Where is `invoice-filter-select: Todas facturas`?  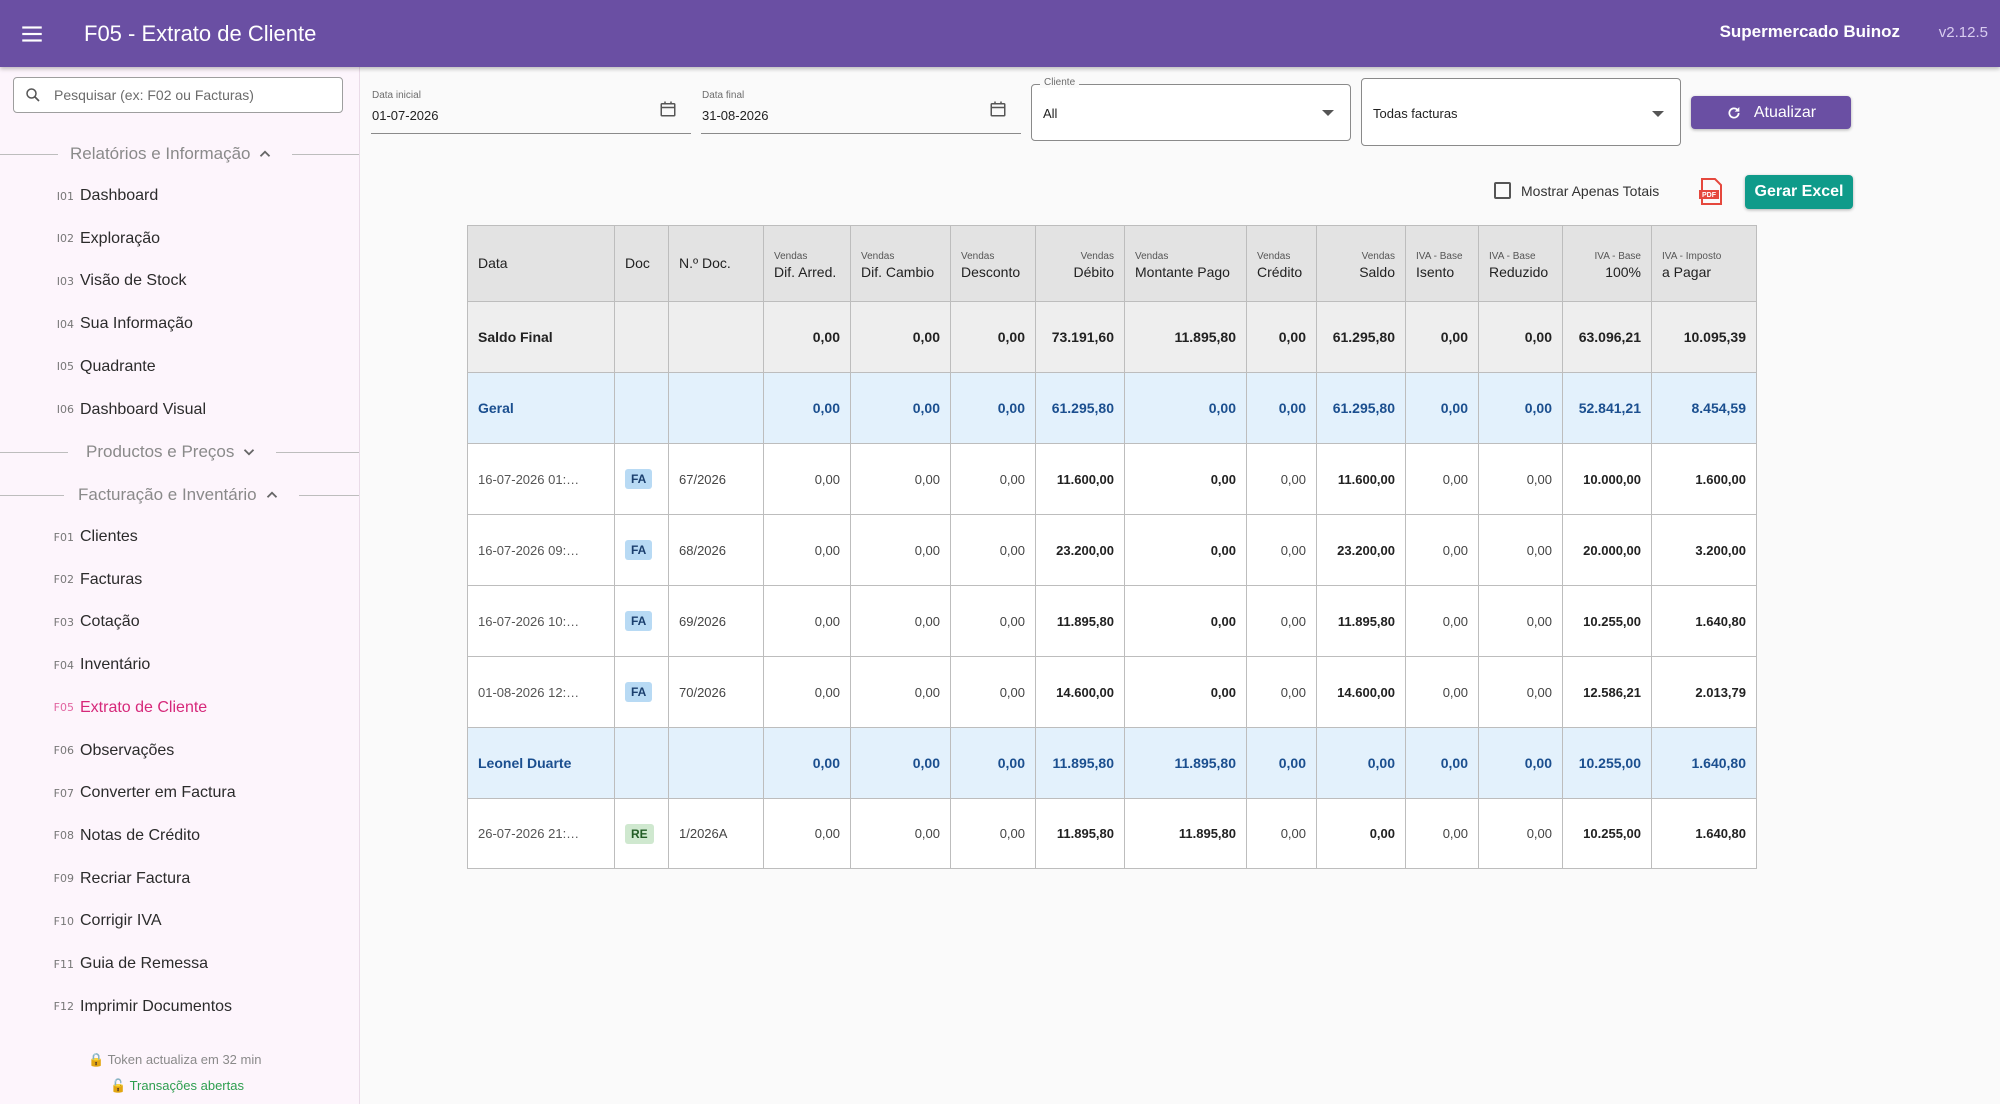
invoice-filter-select: Todas facturas is located at coordinates (1521, 112).